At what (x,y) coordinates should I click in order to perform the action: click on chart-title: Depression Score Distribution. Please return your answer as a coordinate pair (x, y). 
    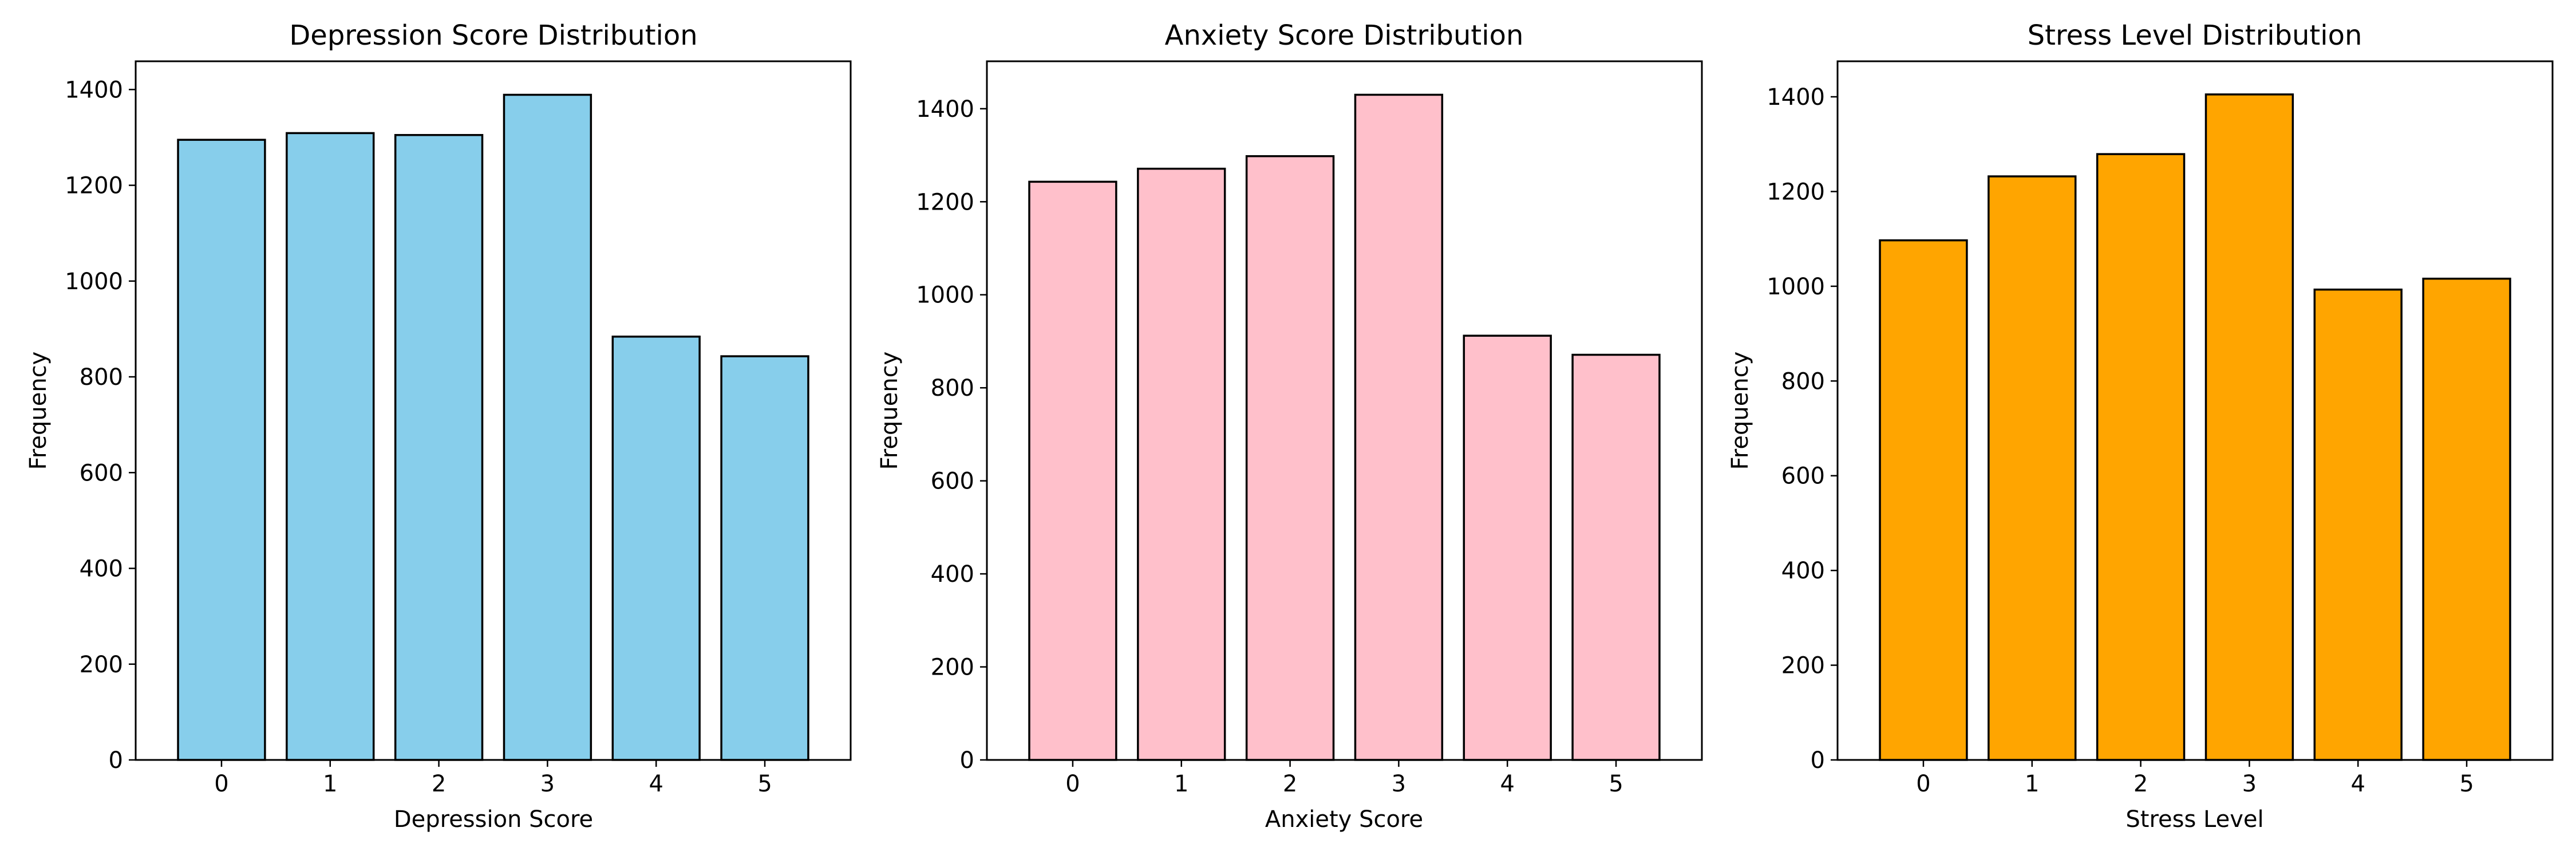
    Looking at the image, I should click on (493, 35).